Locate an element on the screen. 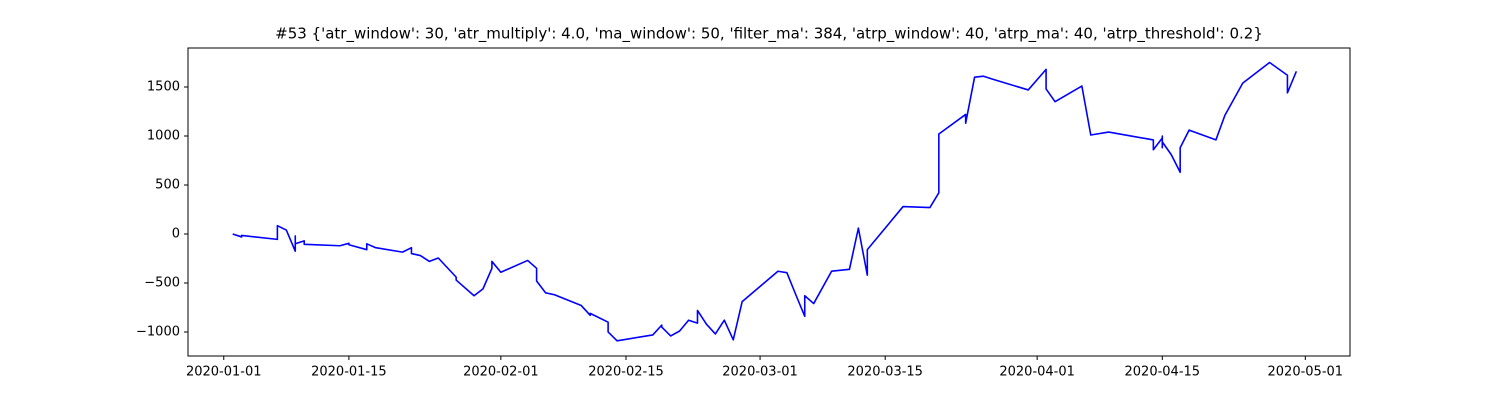 This screenshot has width=1500, height=404. y-tick-label: 500 is located at coordinates (167, 184).